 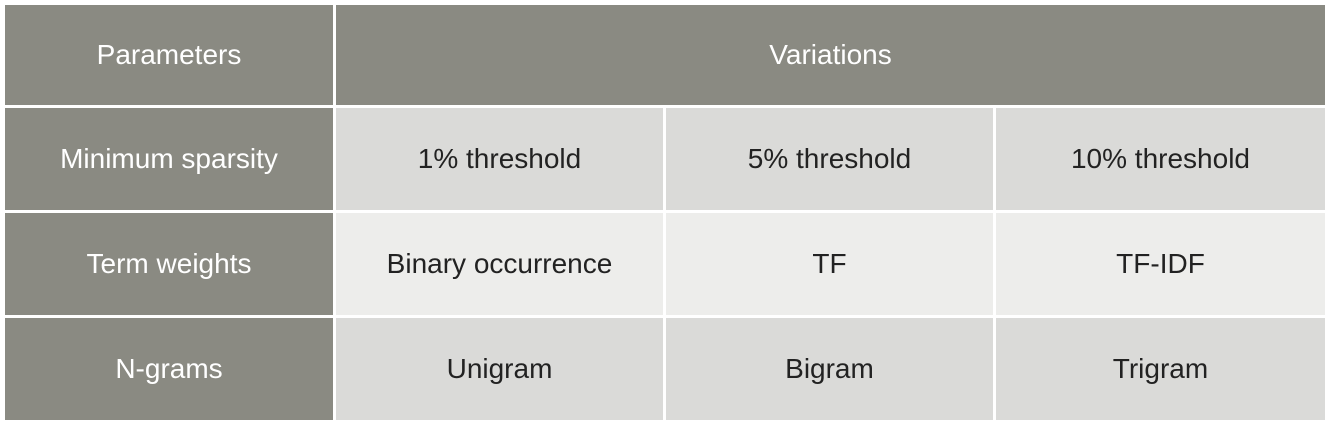 I want to click on table-cell: Trigram, so click(x=1160, y=369).